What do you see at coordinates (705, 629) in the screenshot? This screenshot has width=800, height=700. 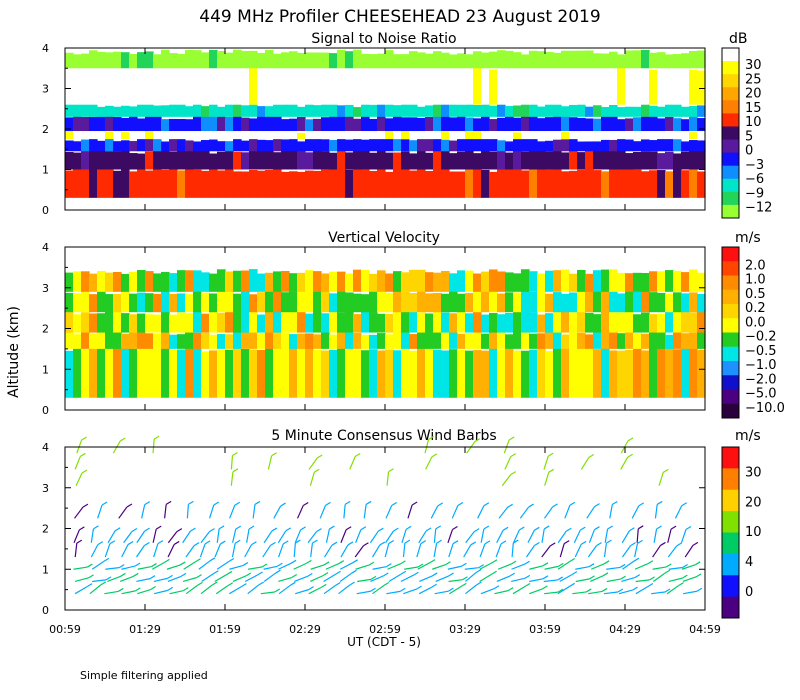 I see `x-tick-label: 04:59` at bounding box center [705, 629].